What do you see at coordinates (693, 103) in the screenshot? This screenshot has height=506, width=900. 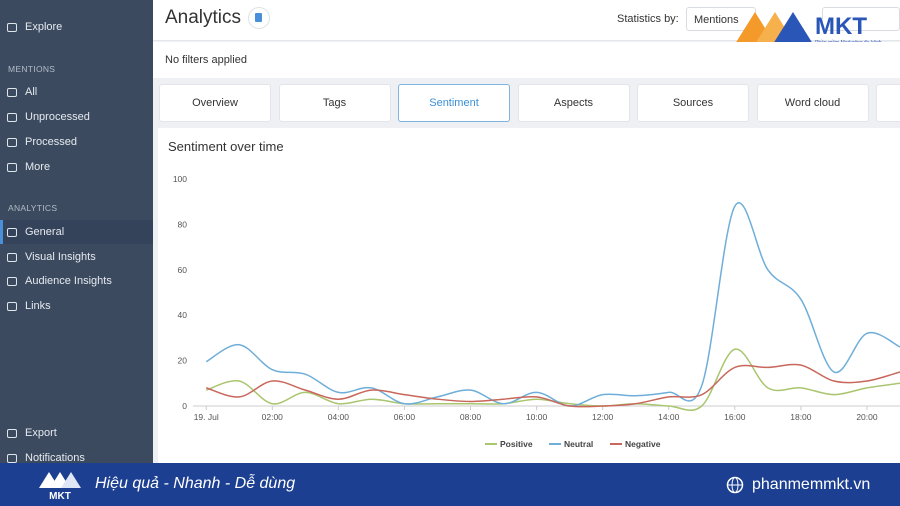 I see `tab: Sources` at bounding box center [693, 103].